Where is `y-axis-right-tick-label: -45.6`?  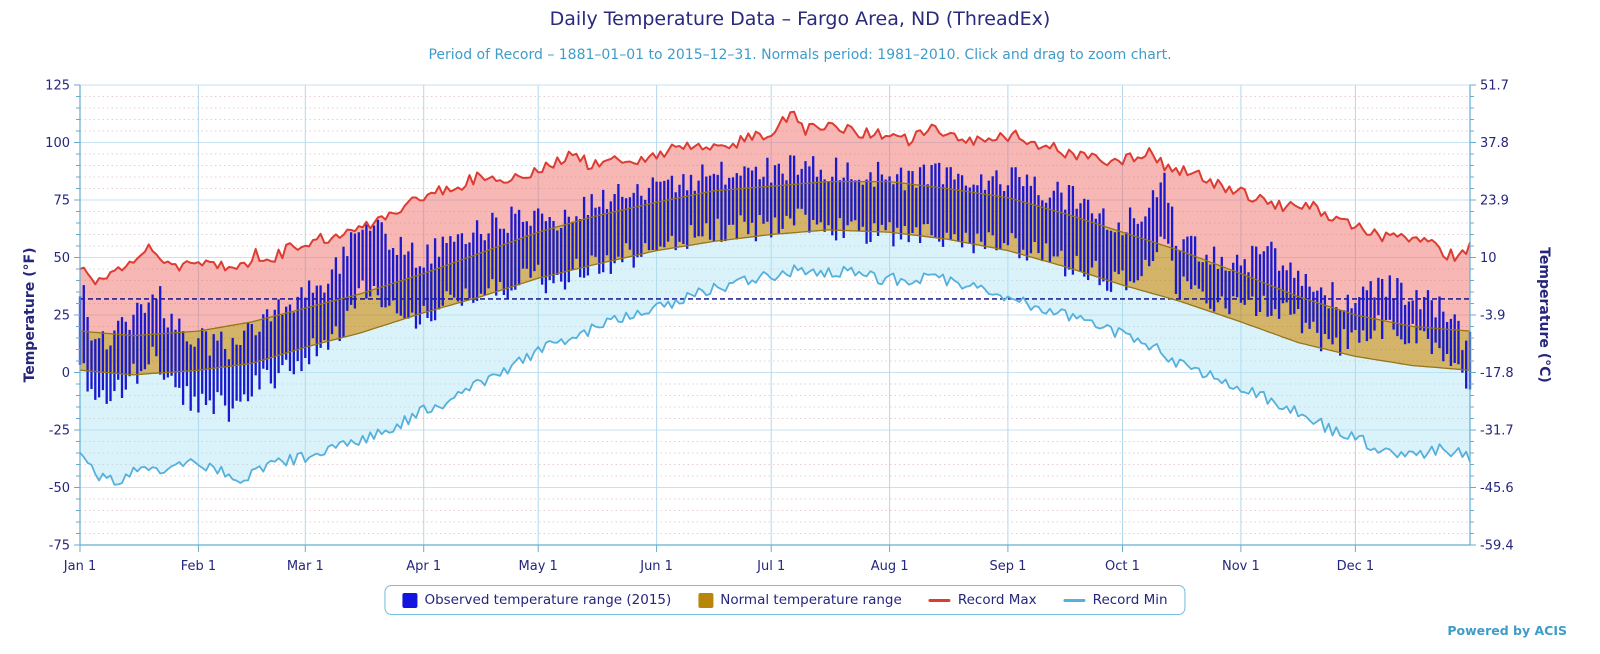 y-axis-right-tick-label: -45.6 is located at coordinates (1497, 488).